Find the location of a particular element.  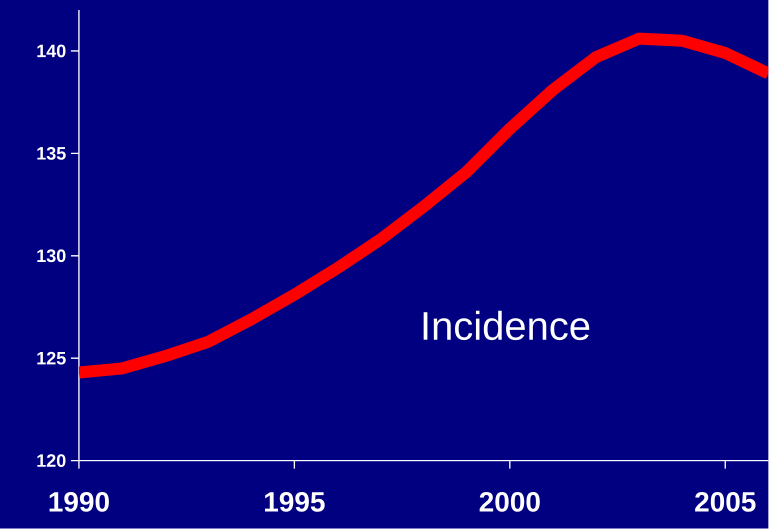

text: Incidence is located at coordinates (507, 325).